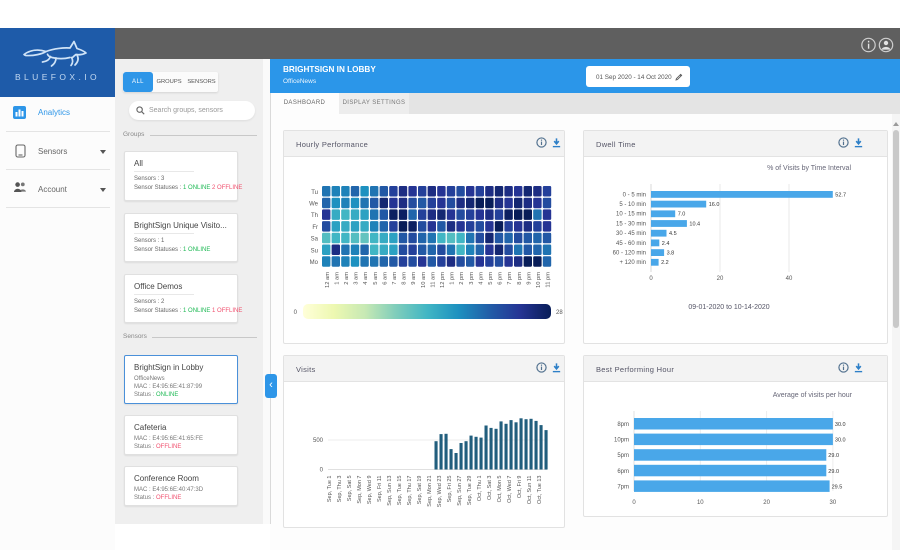  I want to click on svg-text: Tu, so click(314, 193).